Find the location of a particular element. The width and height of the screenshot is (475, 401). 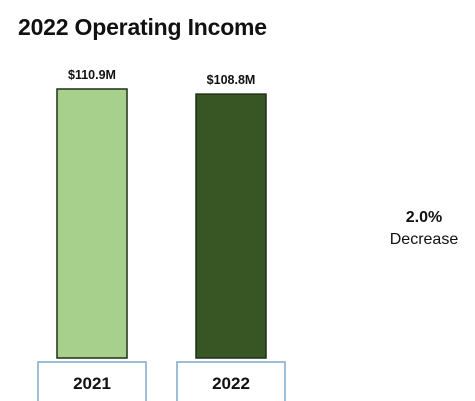

category-label-2022: 2022 is located at coordinates (231, 383).